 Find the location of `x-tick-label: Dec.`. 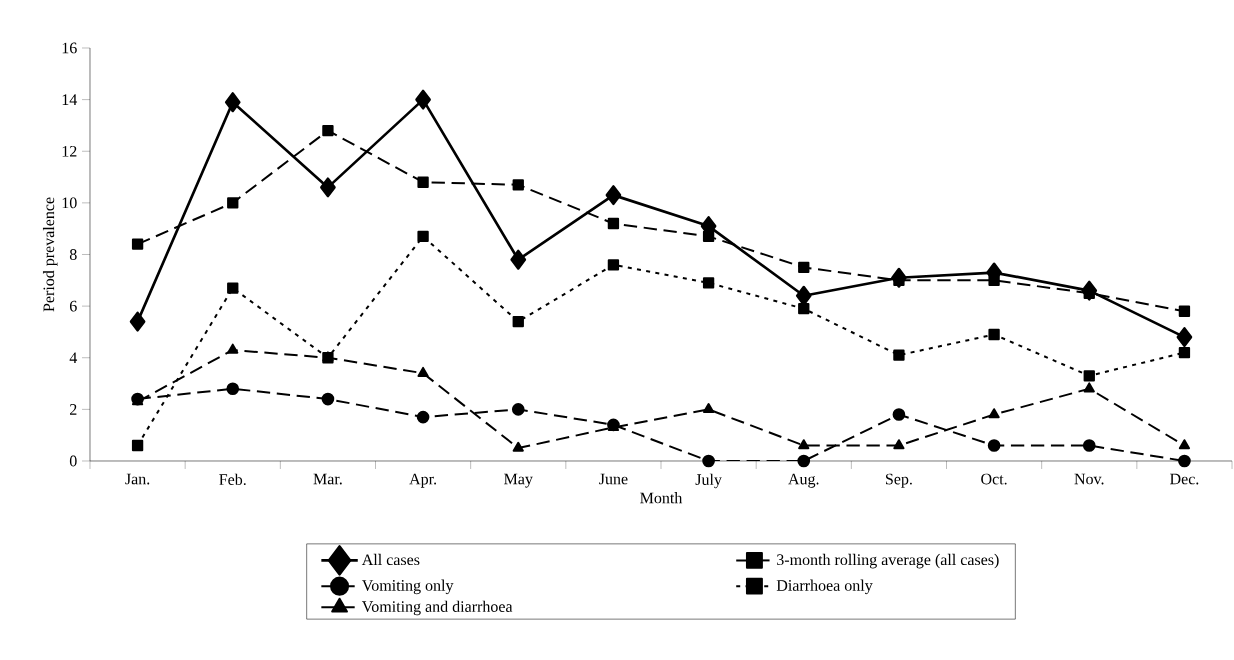

x-tick-label: Dec. is located at coordinates (1184, 479).